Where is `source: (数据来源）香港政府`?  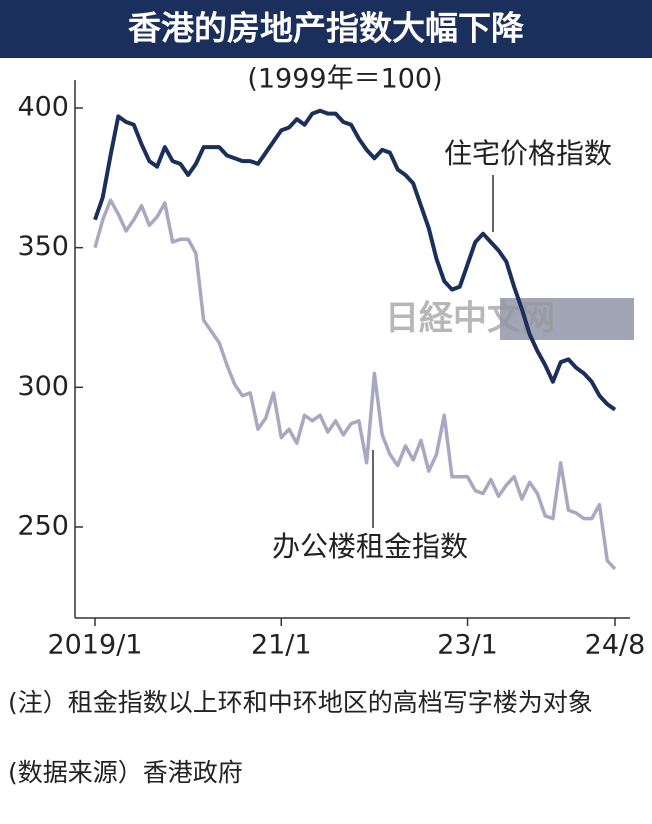 source: (数据来源）香港政府 is located at coordinates (125, 772).